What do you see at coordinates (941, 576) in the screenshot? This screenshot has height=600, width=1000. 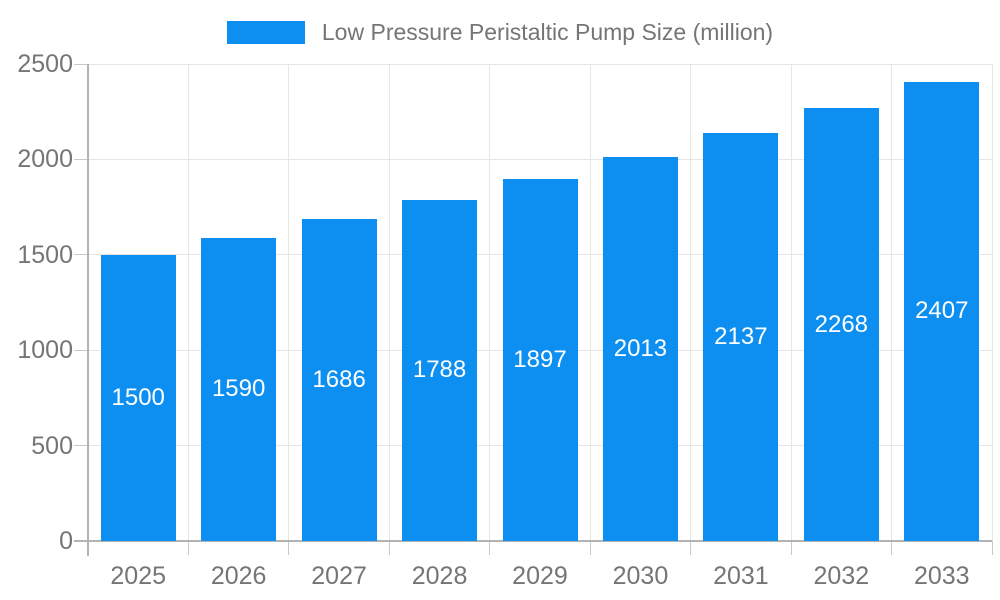 I see `x-axis-label: 2033` at bounding box center [941, 576].